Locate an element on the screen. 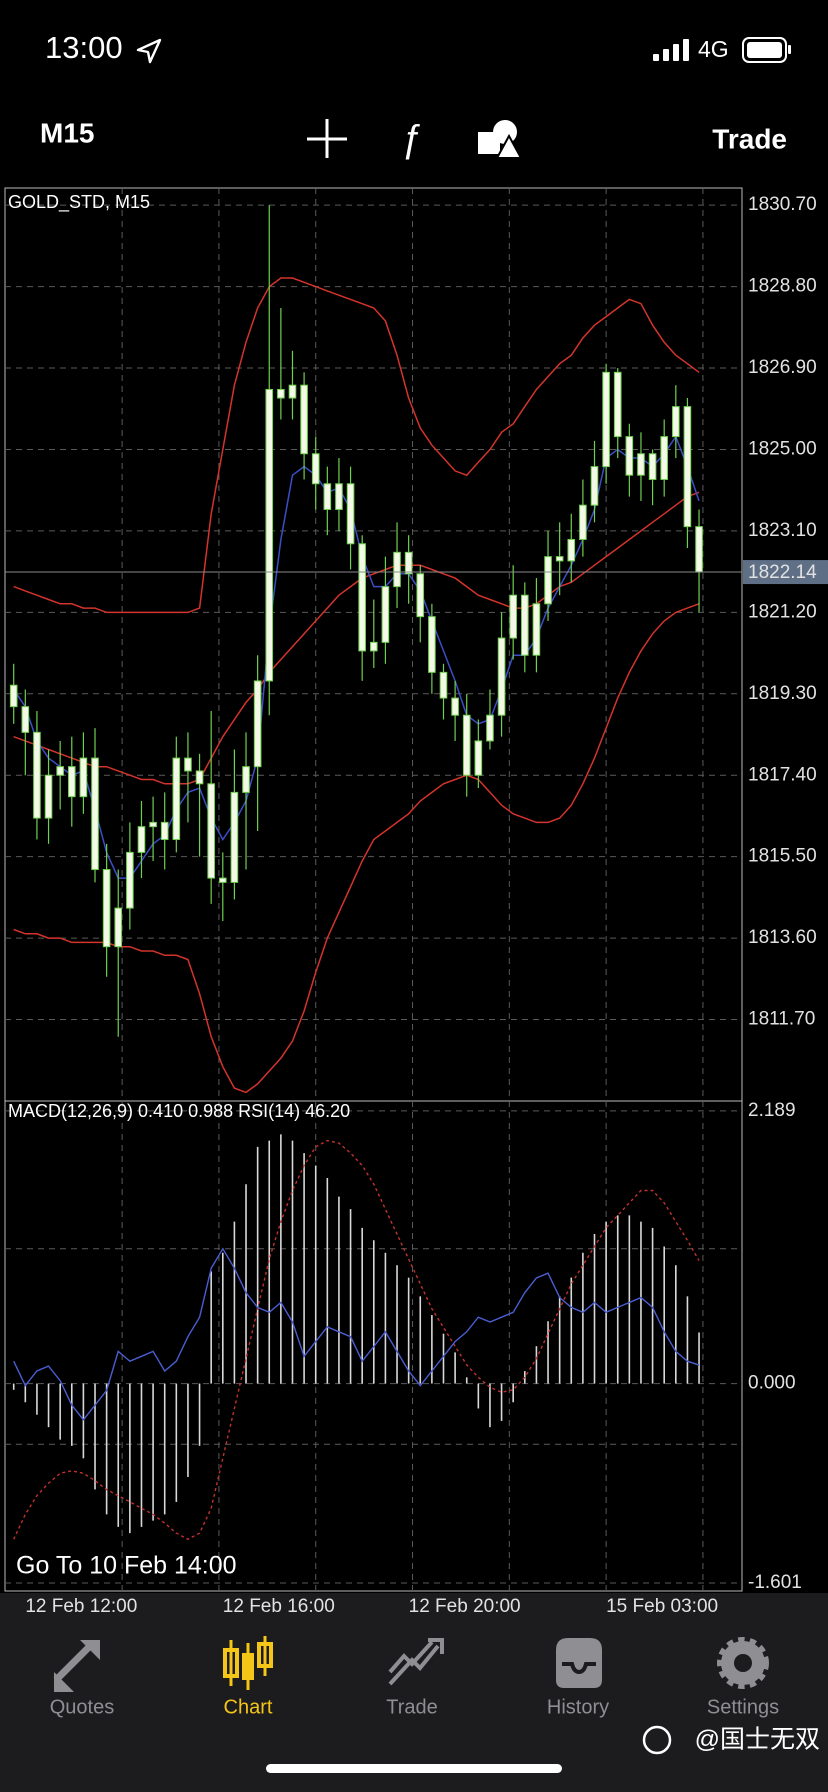  last-price-box is located at coordinates (785, 572).